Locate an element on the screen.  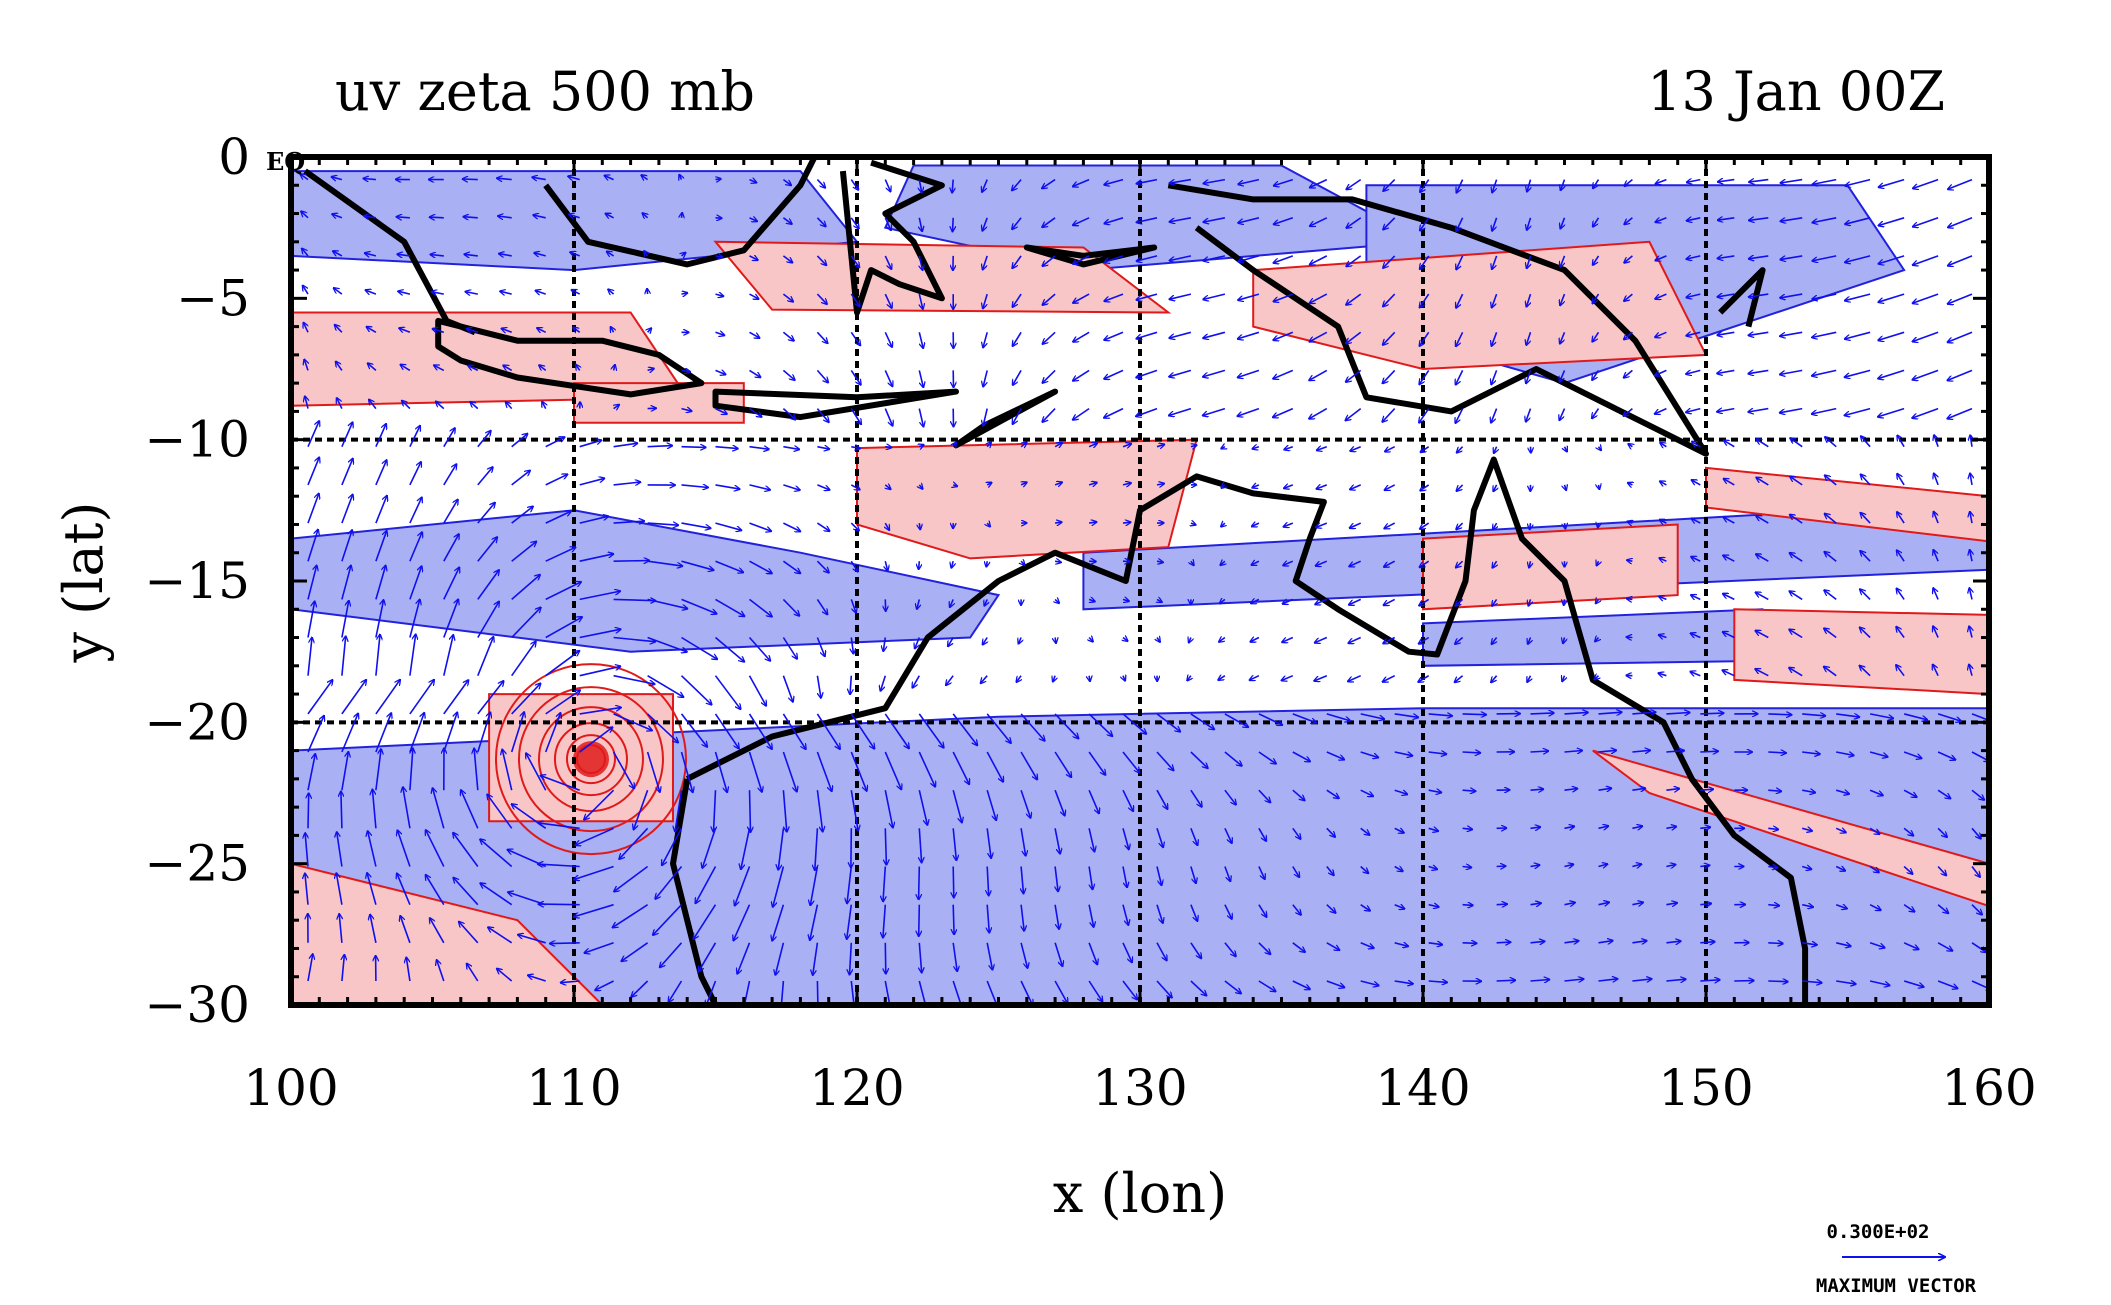
x-tick-label: 150 is located at coordinates (1705, 1088).